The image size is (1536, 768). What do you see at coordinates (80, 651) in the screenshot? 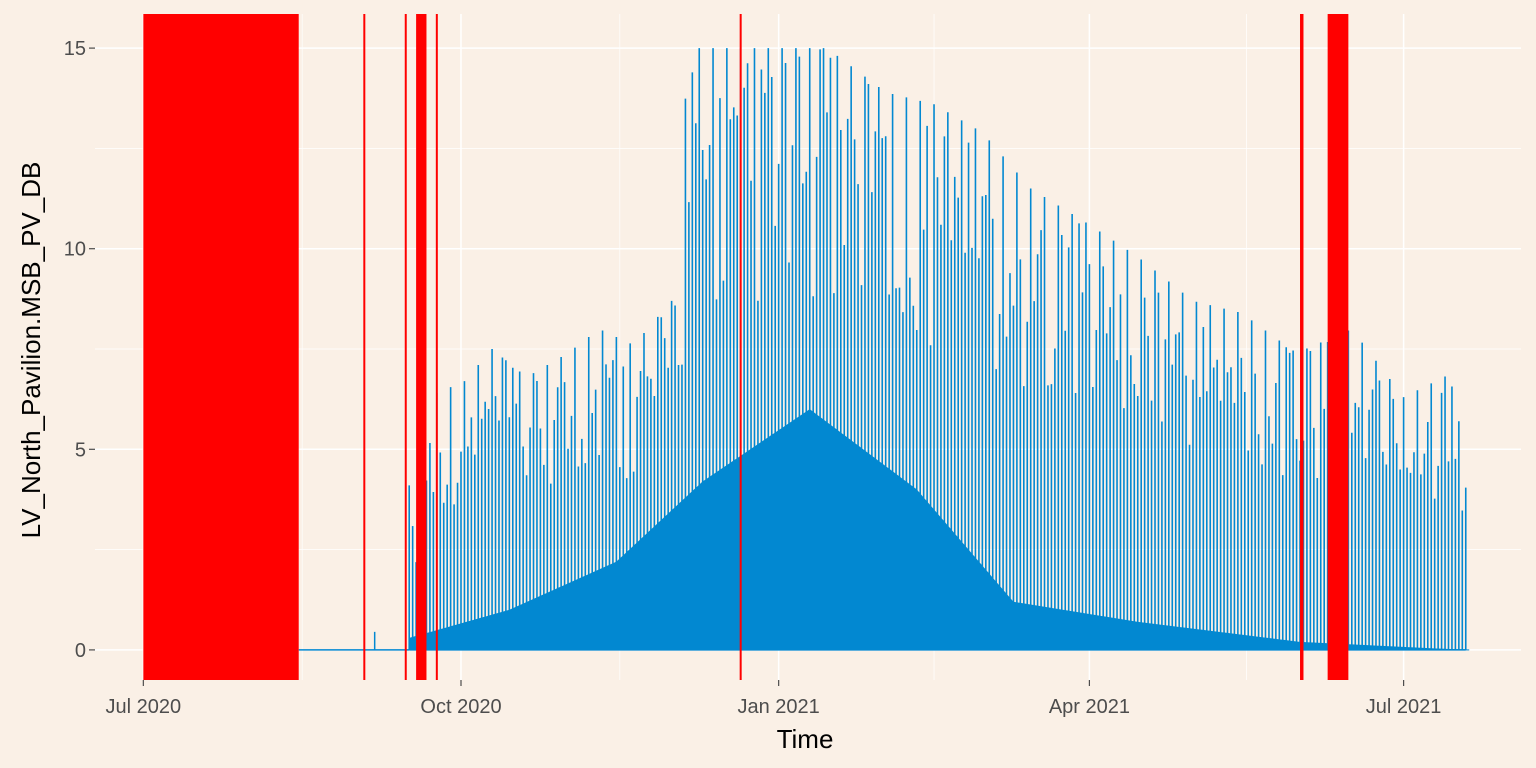
I see `y-tick-label: 0` at bounding box center [80, 651].